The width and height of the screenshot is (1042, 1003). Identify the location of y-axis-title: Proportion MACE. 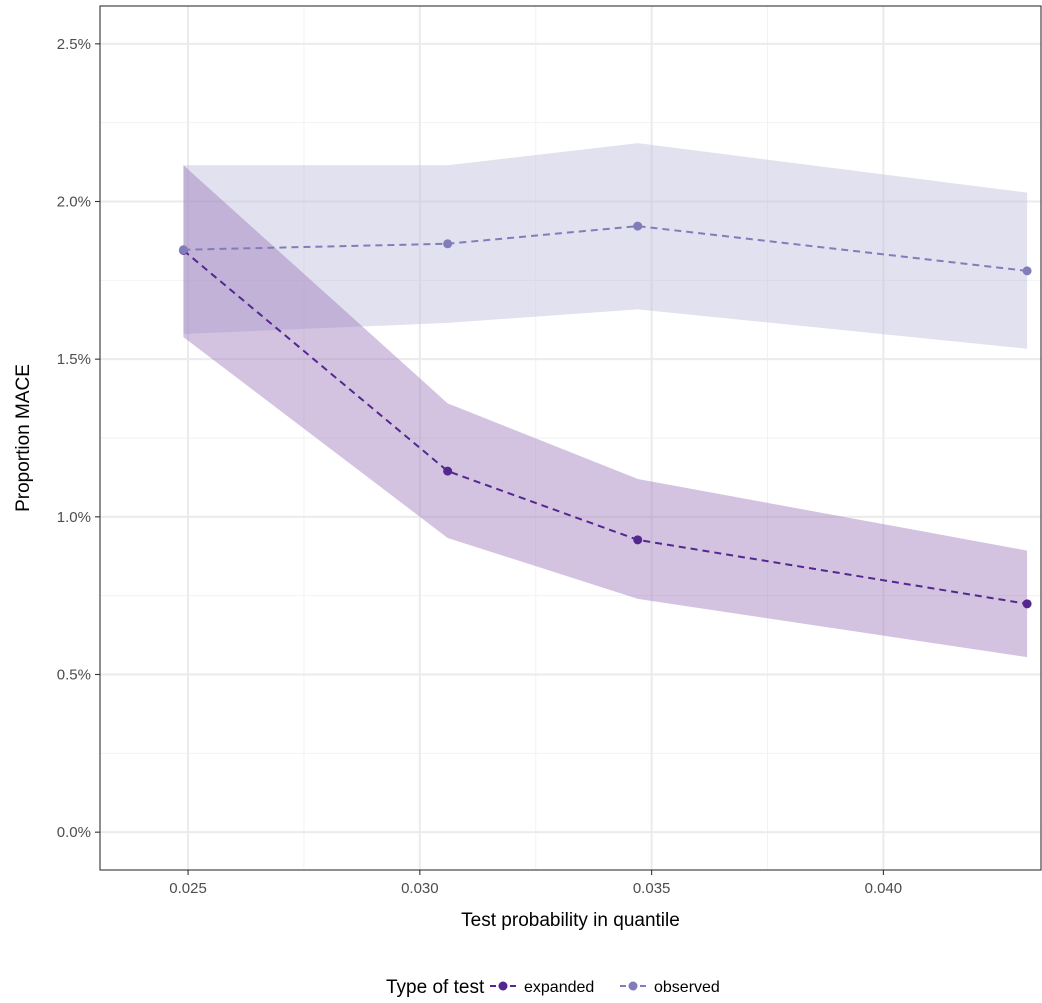
(23, 438).